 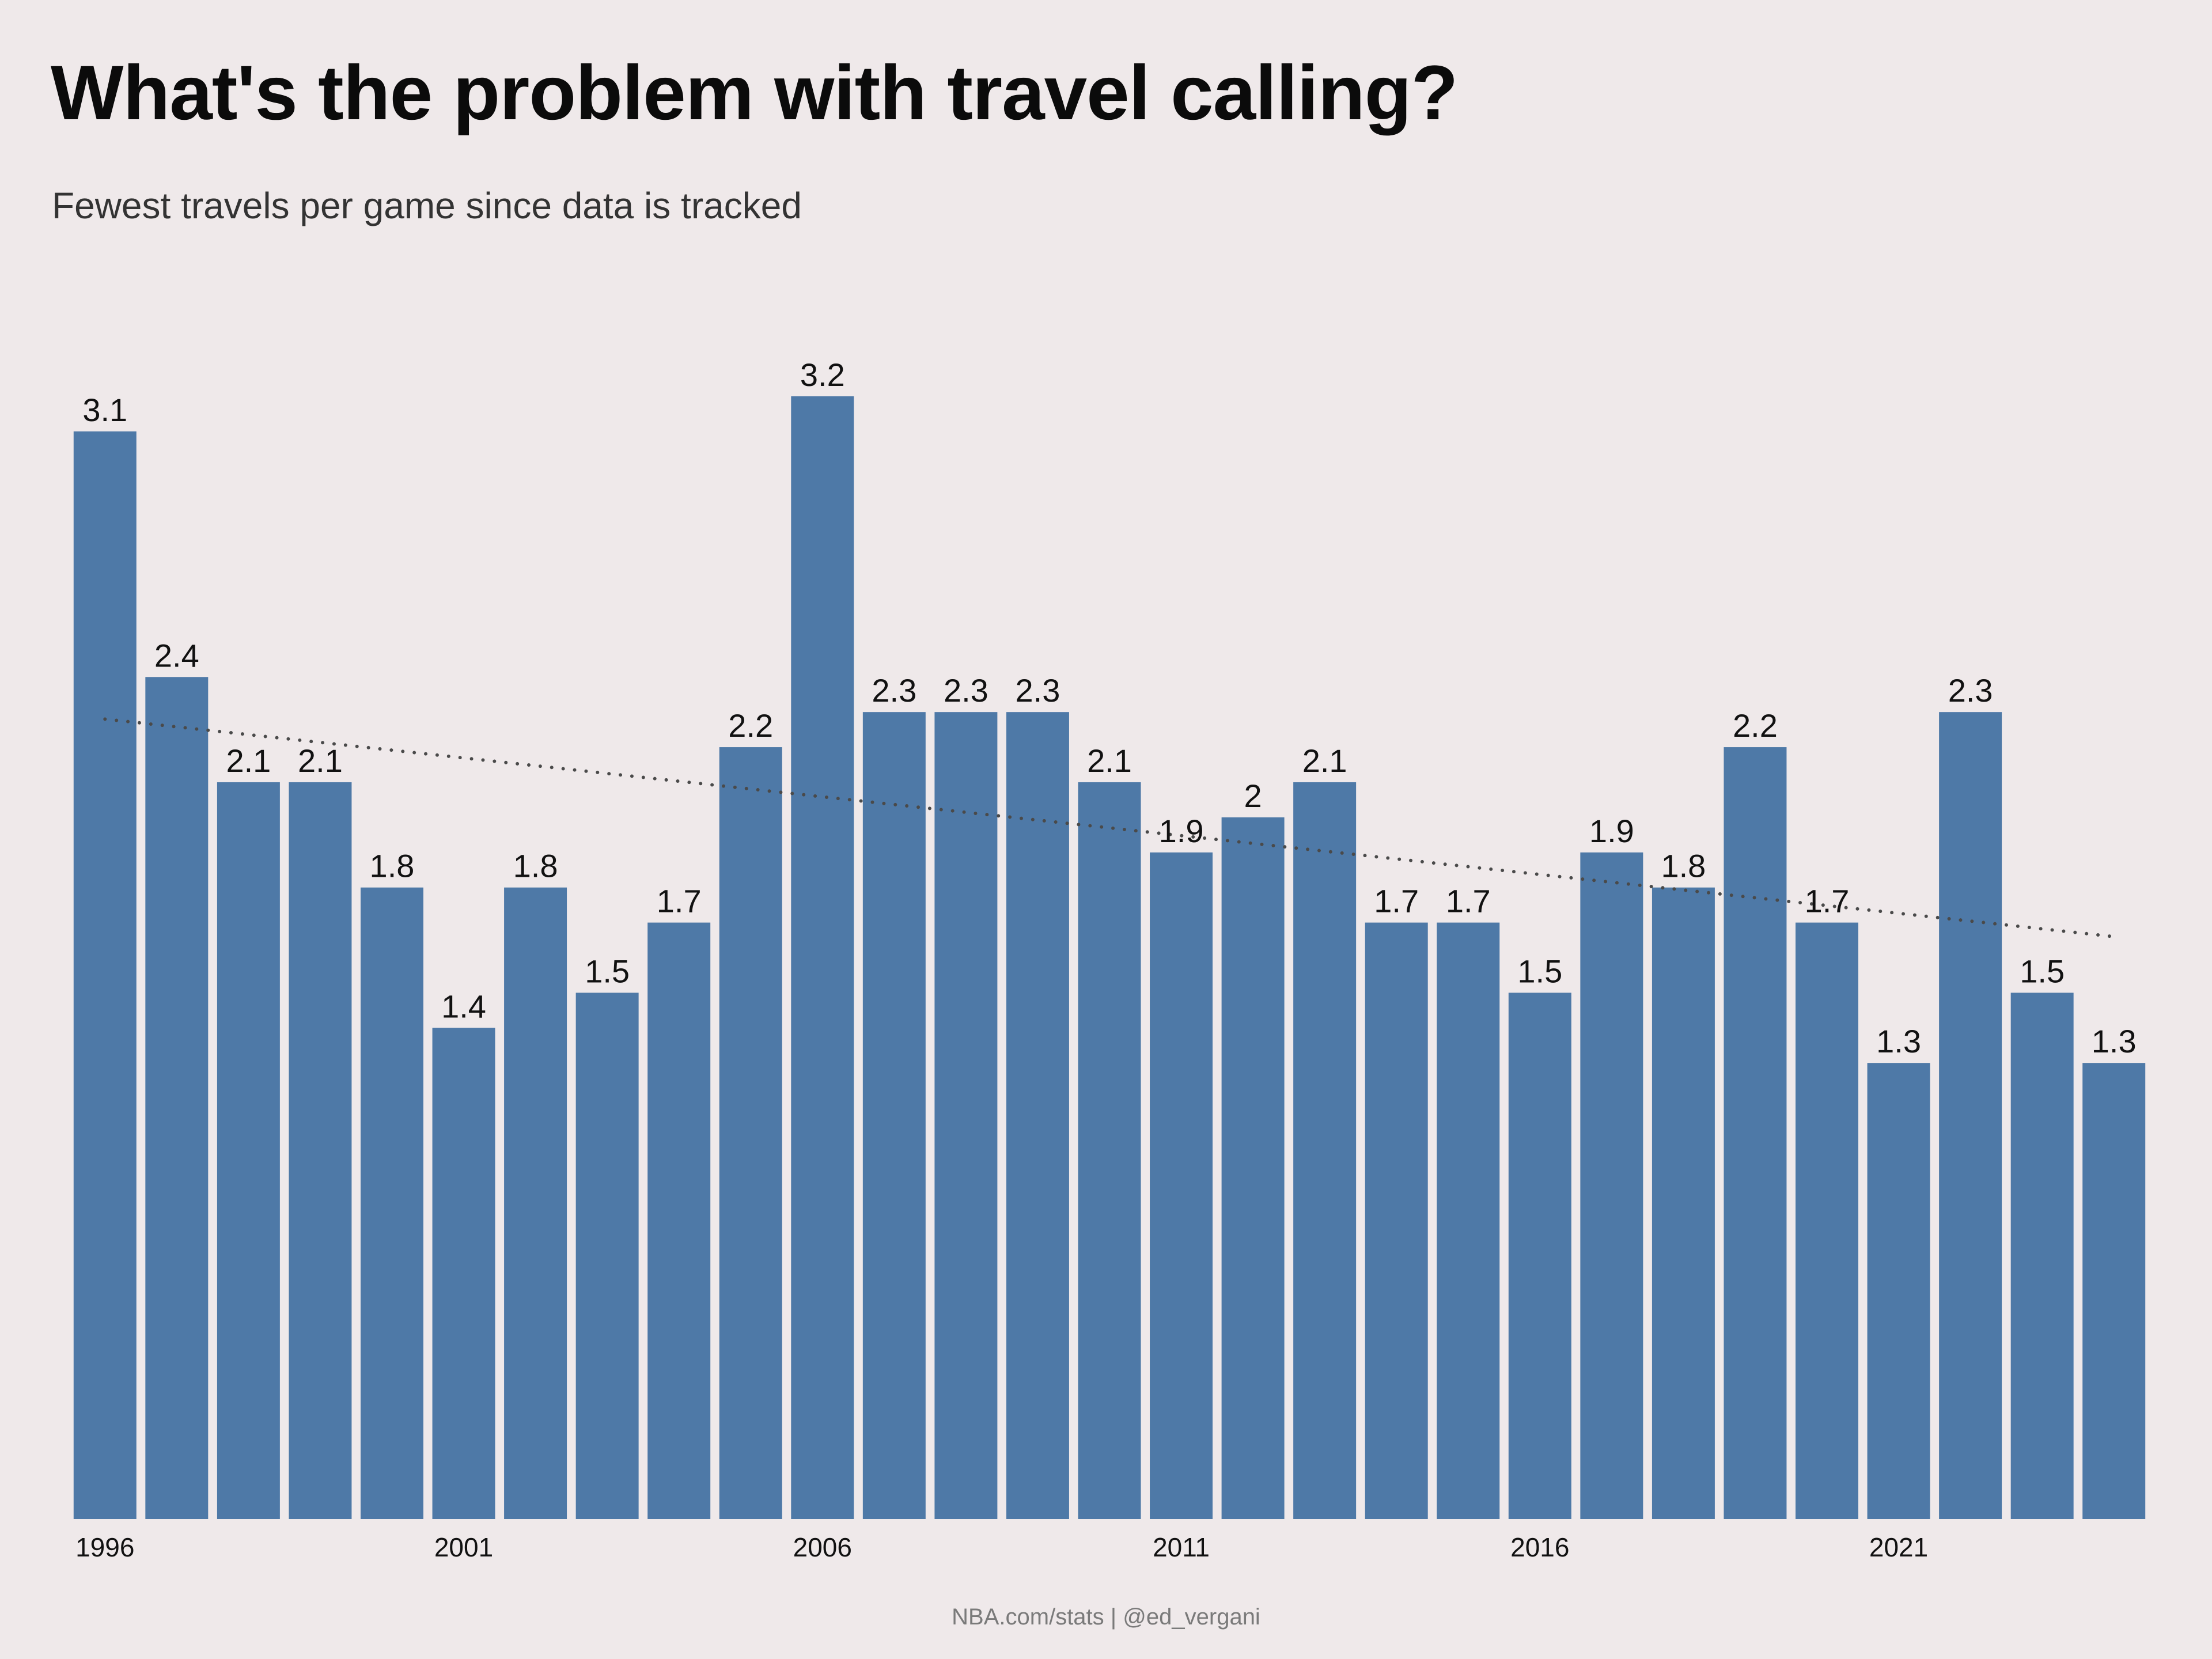 I want to click on data-label-2008: 2.3, so click(x=966, y=690).